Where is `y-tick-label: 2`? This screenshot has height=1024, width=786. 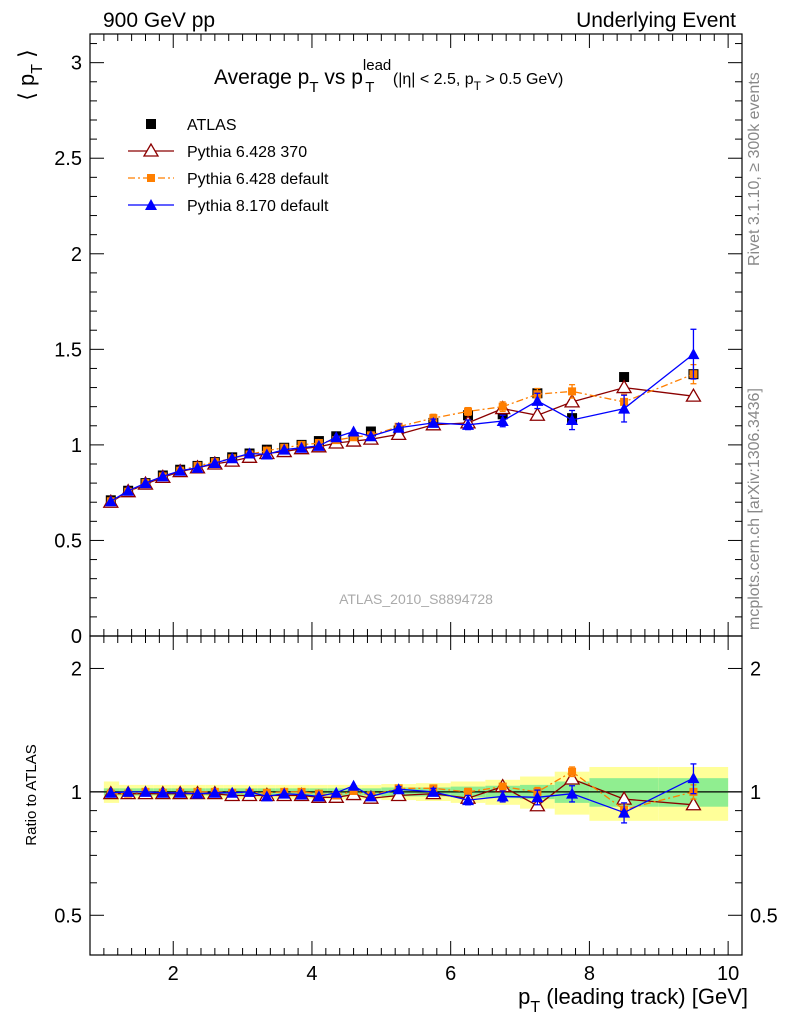
y-tick-label: 2 is located at coordinates (76, 255).